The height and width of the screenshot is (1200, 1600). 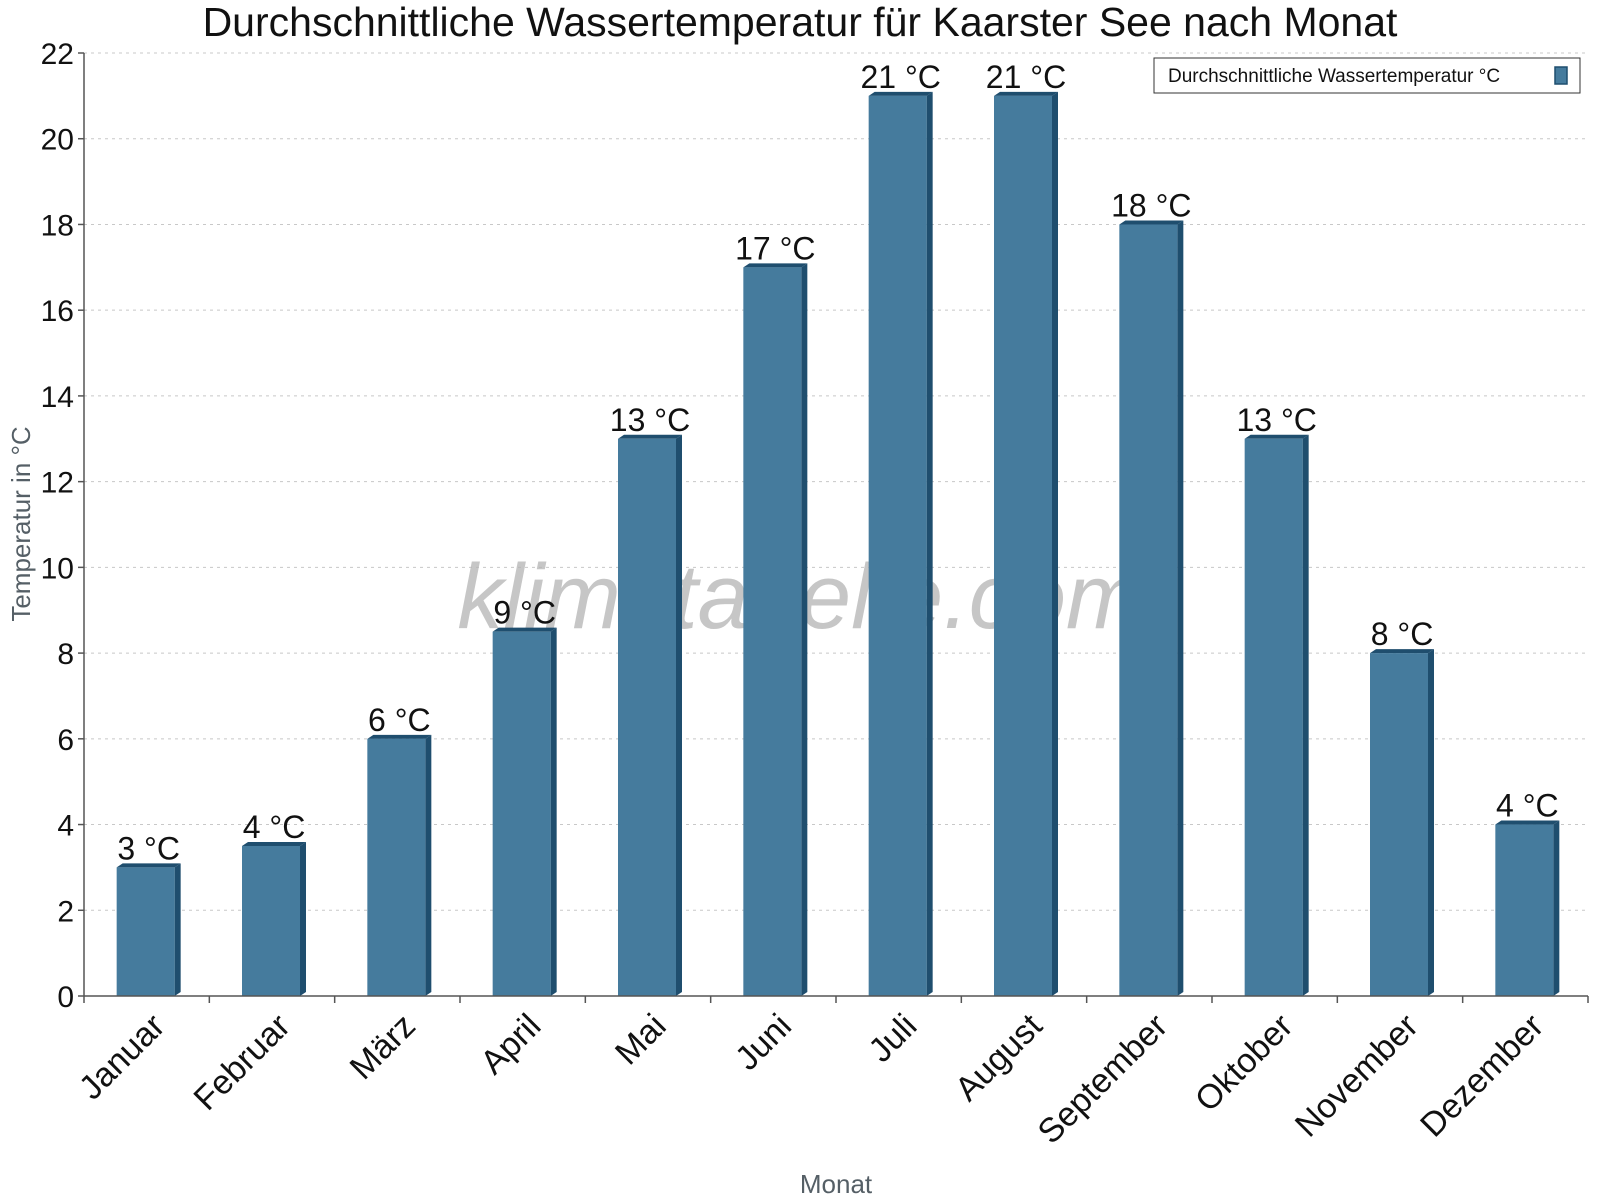 What do you see at coordinates (836, 1184) in the screenshot?
I see `x-axis-label: Monat` at bounding box center [836, 1184].